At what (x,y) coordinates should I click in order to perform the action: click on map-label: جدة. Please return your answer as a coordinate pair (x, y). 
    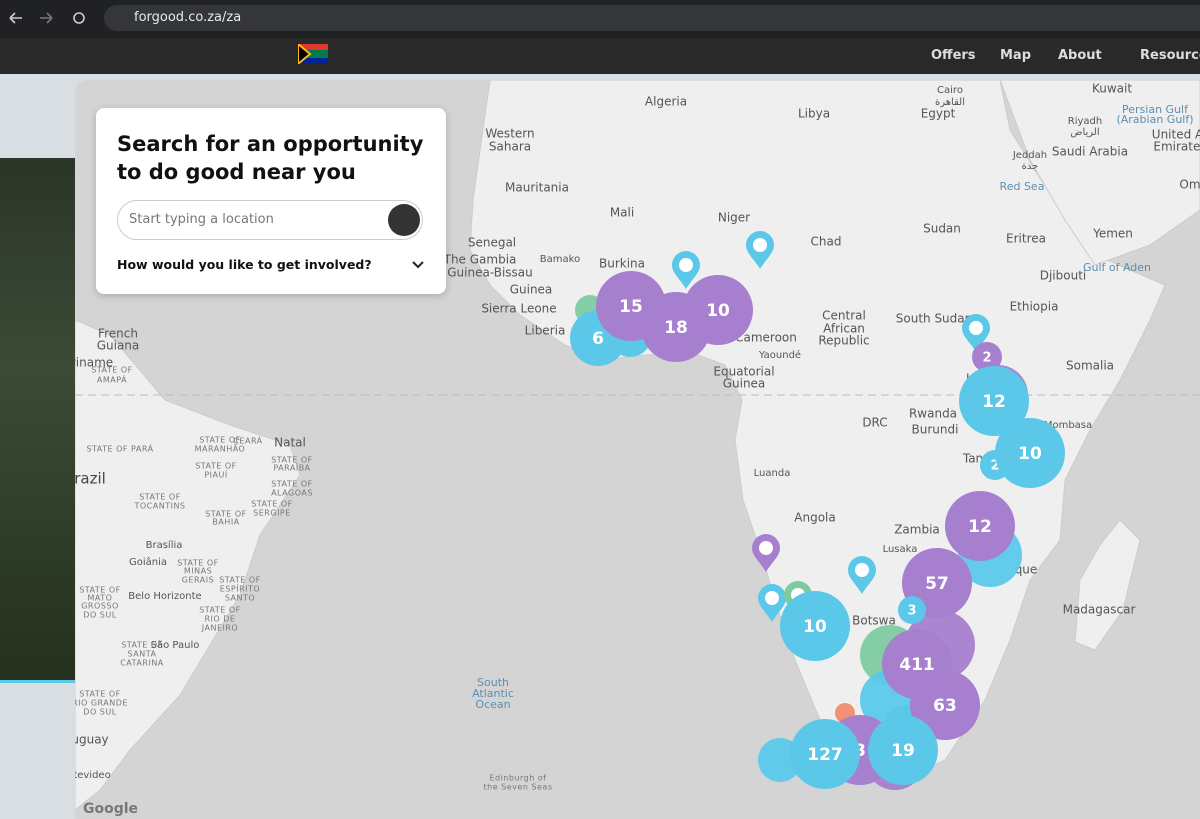
    Looking at the image, I should click on (1030, 166).